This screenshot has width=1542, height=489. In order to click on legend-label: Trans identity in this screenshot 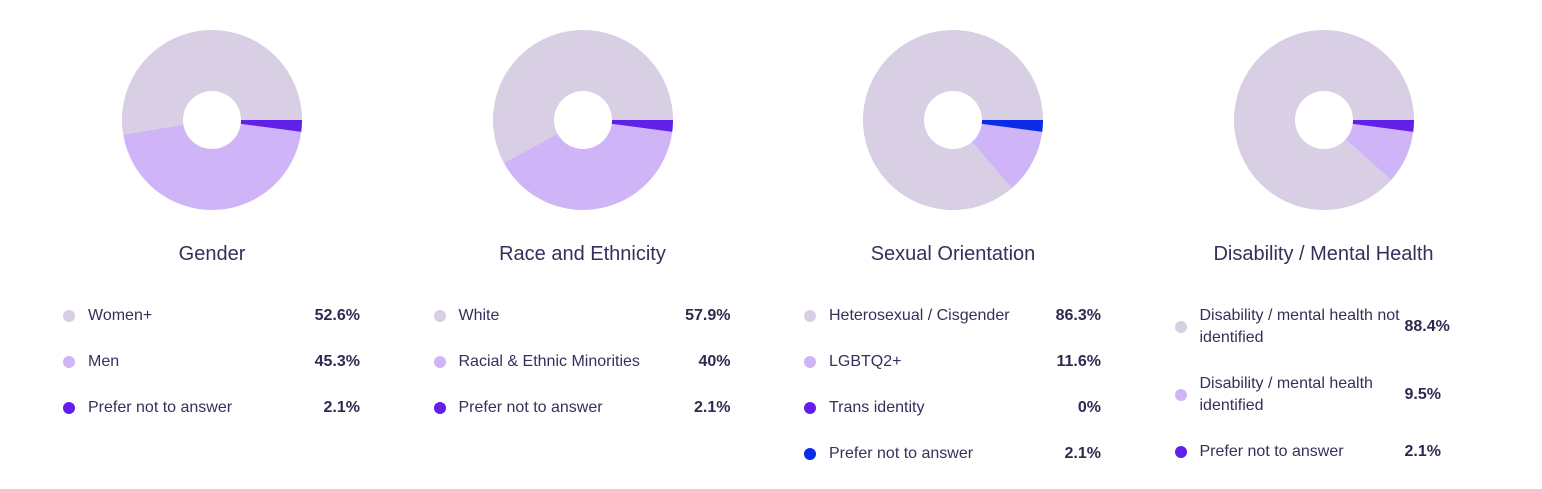, I will do `click(877, 407)`.